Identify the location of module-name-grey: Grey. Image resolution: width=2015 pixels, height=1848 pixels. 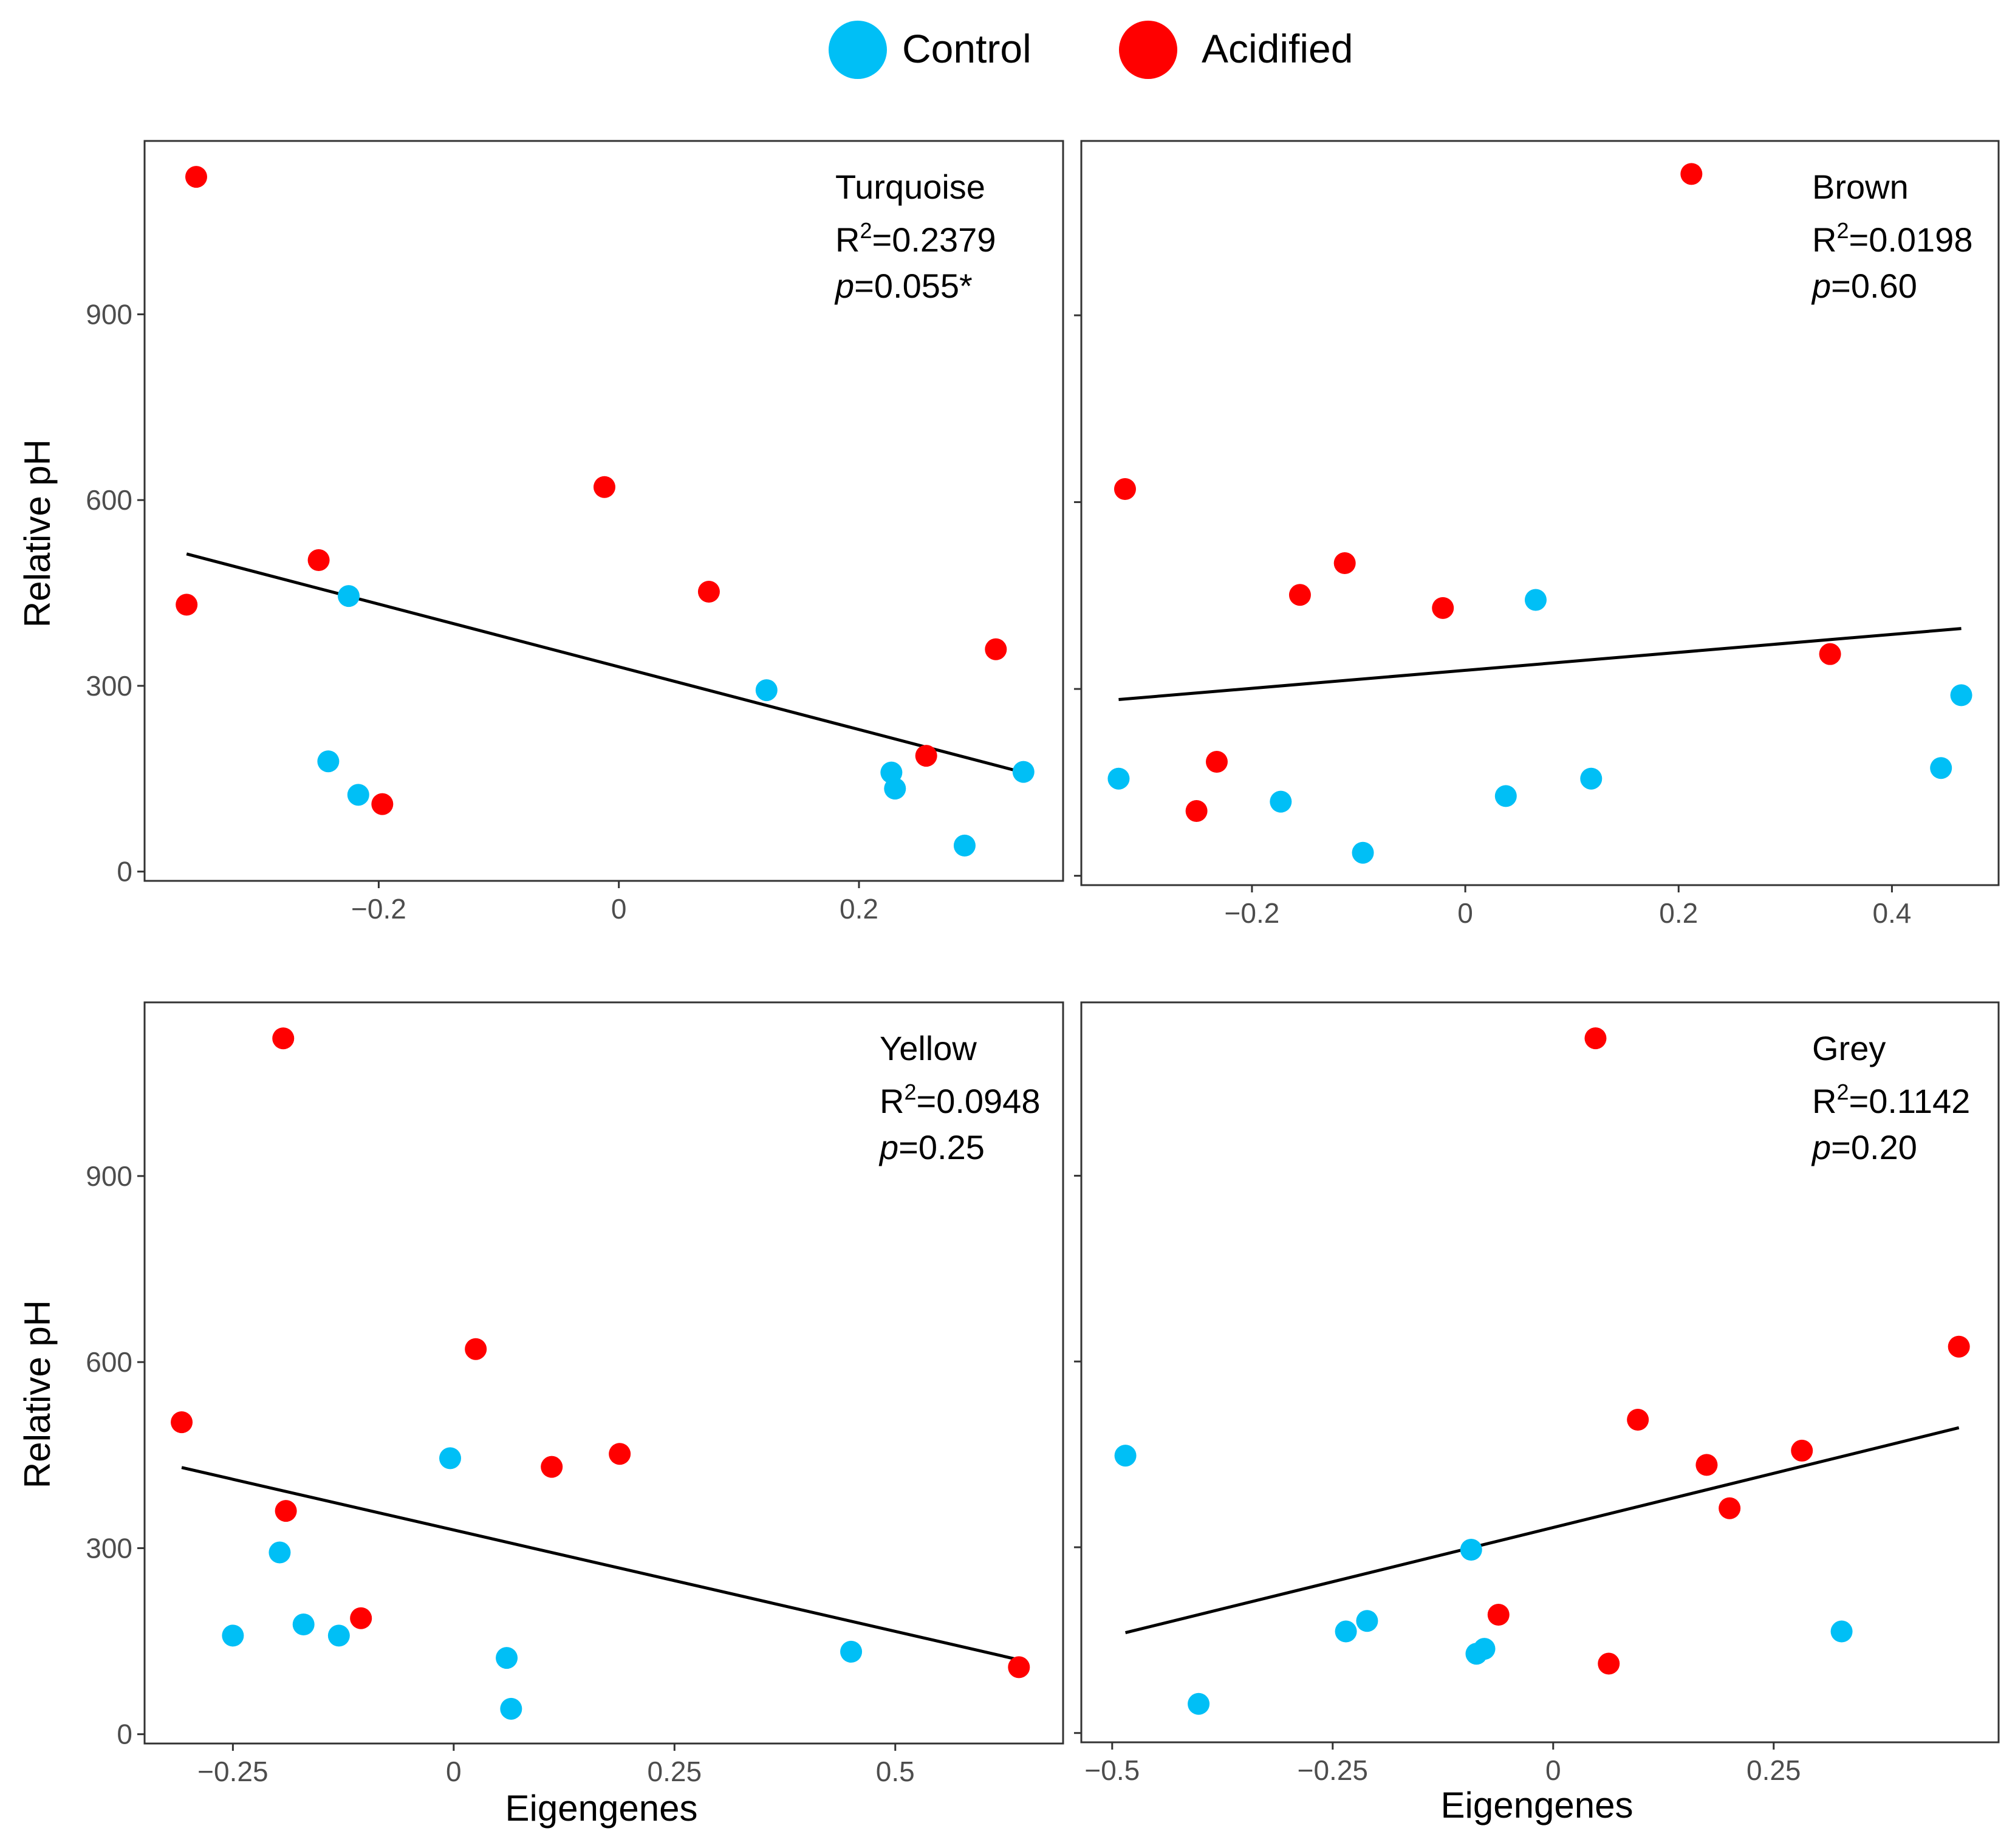
(1849, 1048).